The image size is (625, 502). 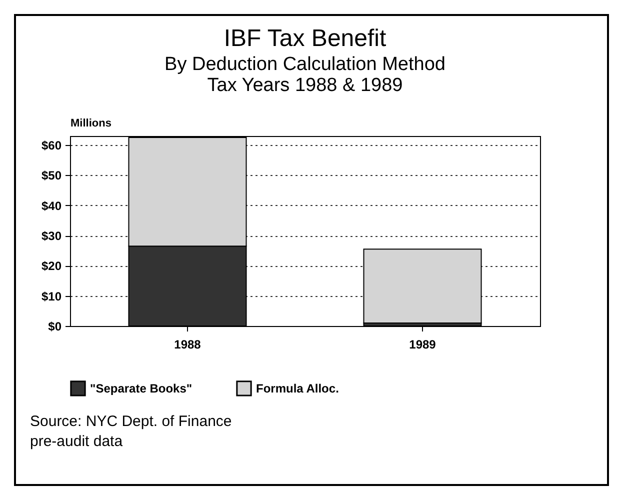 What do you see at coordinates (297, 388) in the screenshot?
I see `legend-label: Formula Alloc.` at bounding box center [297, 388].